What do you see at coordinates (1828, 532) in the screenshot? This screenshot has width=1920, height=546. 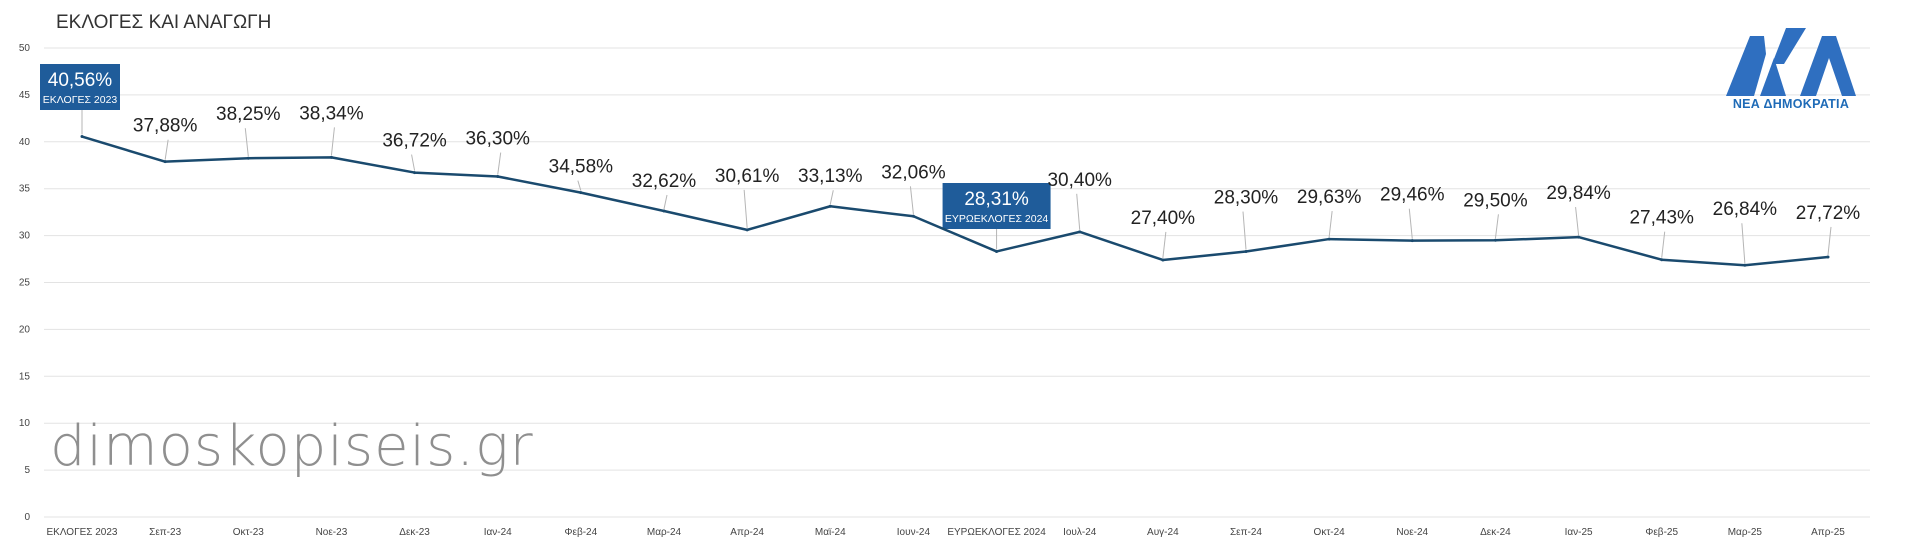 I see `x-tick-label: Απρ-25` at bounding box center [1828, 532].